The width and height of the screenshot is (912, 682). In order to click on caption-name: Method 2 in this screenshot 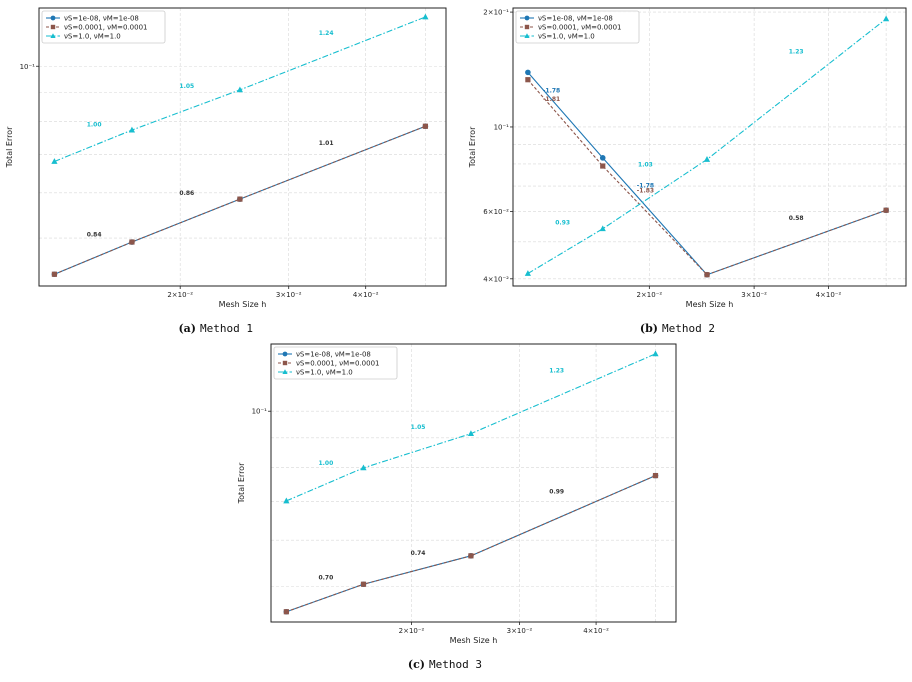, I will do `click(688, 328)`.